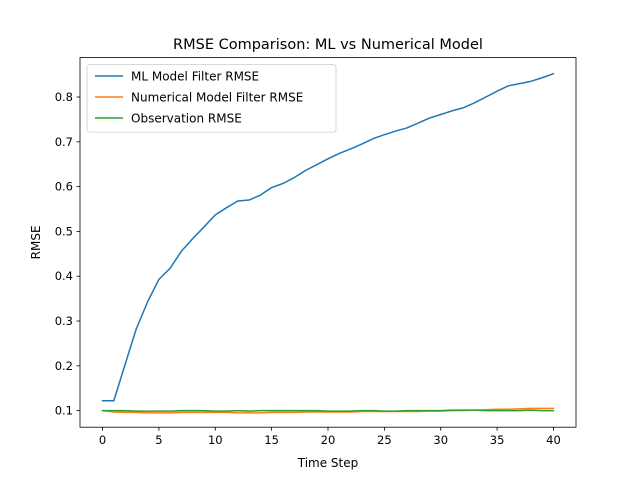 Image resolution: width=640 pixels, height=484 pixels. What do you see at coordinates (186, 119) in the screenshot?
I see `legend-label-observation: Observation RMSE` at bounding box center [186, 119].